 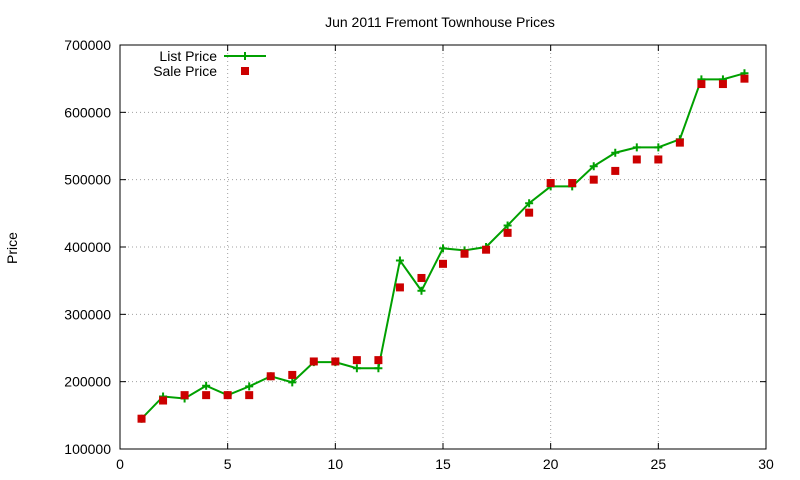 What do you see at coordinates (188, 56) in the screenshot?
I see `legend-label-list-price: List Price` at bounding box center [188, 56].